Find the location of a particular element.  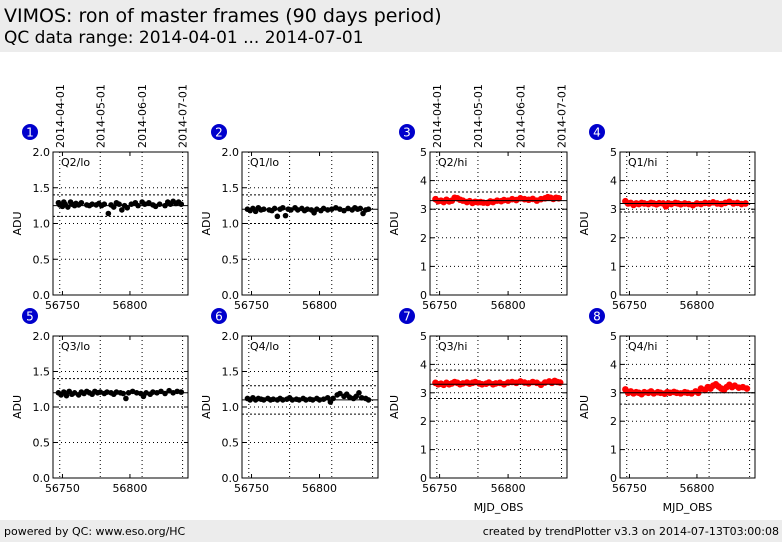

panel-number: 1 is located at coordinates (30, 133).